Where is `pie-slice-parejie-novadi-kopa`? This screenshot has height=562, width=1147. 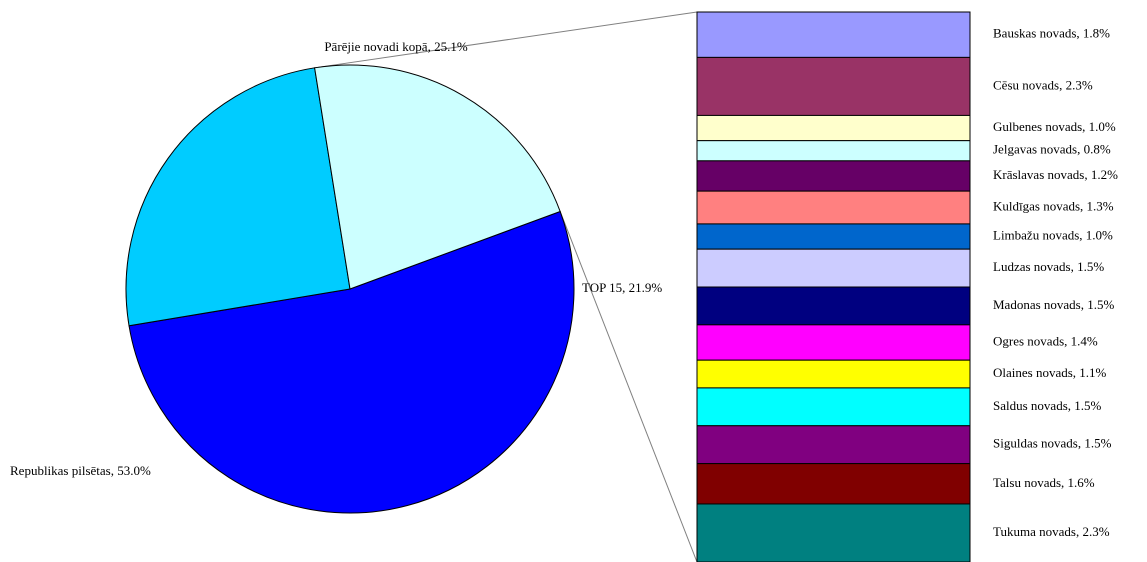
pie-slice-parejie-novadi-kopa is located at coordinates (238, 197).